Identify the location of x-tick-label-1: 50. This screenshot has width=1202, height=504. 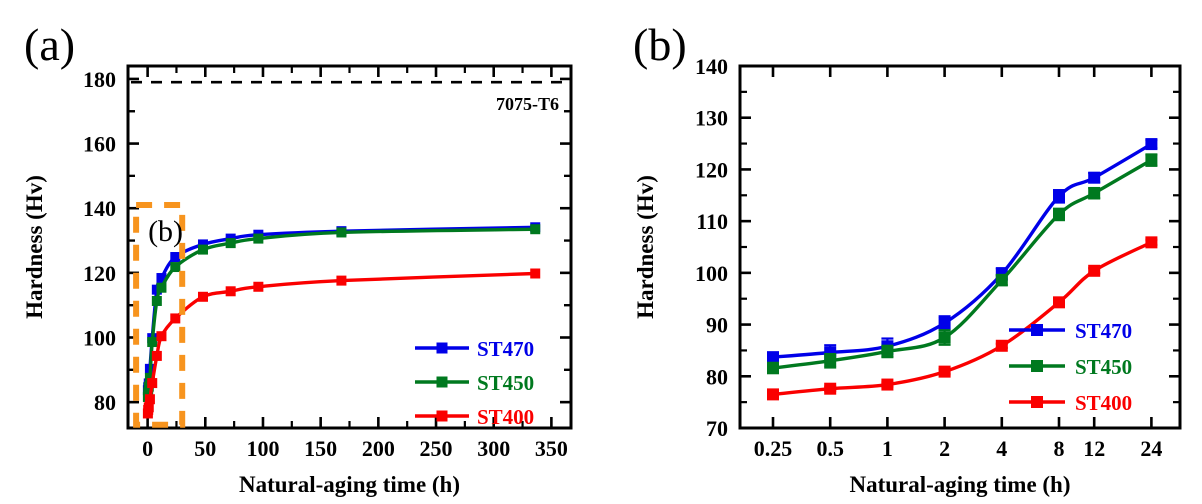
(205, 448).